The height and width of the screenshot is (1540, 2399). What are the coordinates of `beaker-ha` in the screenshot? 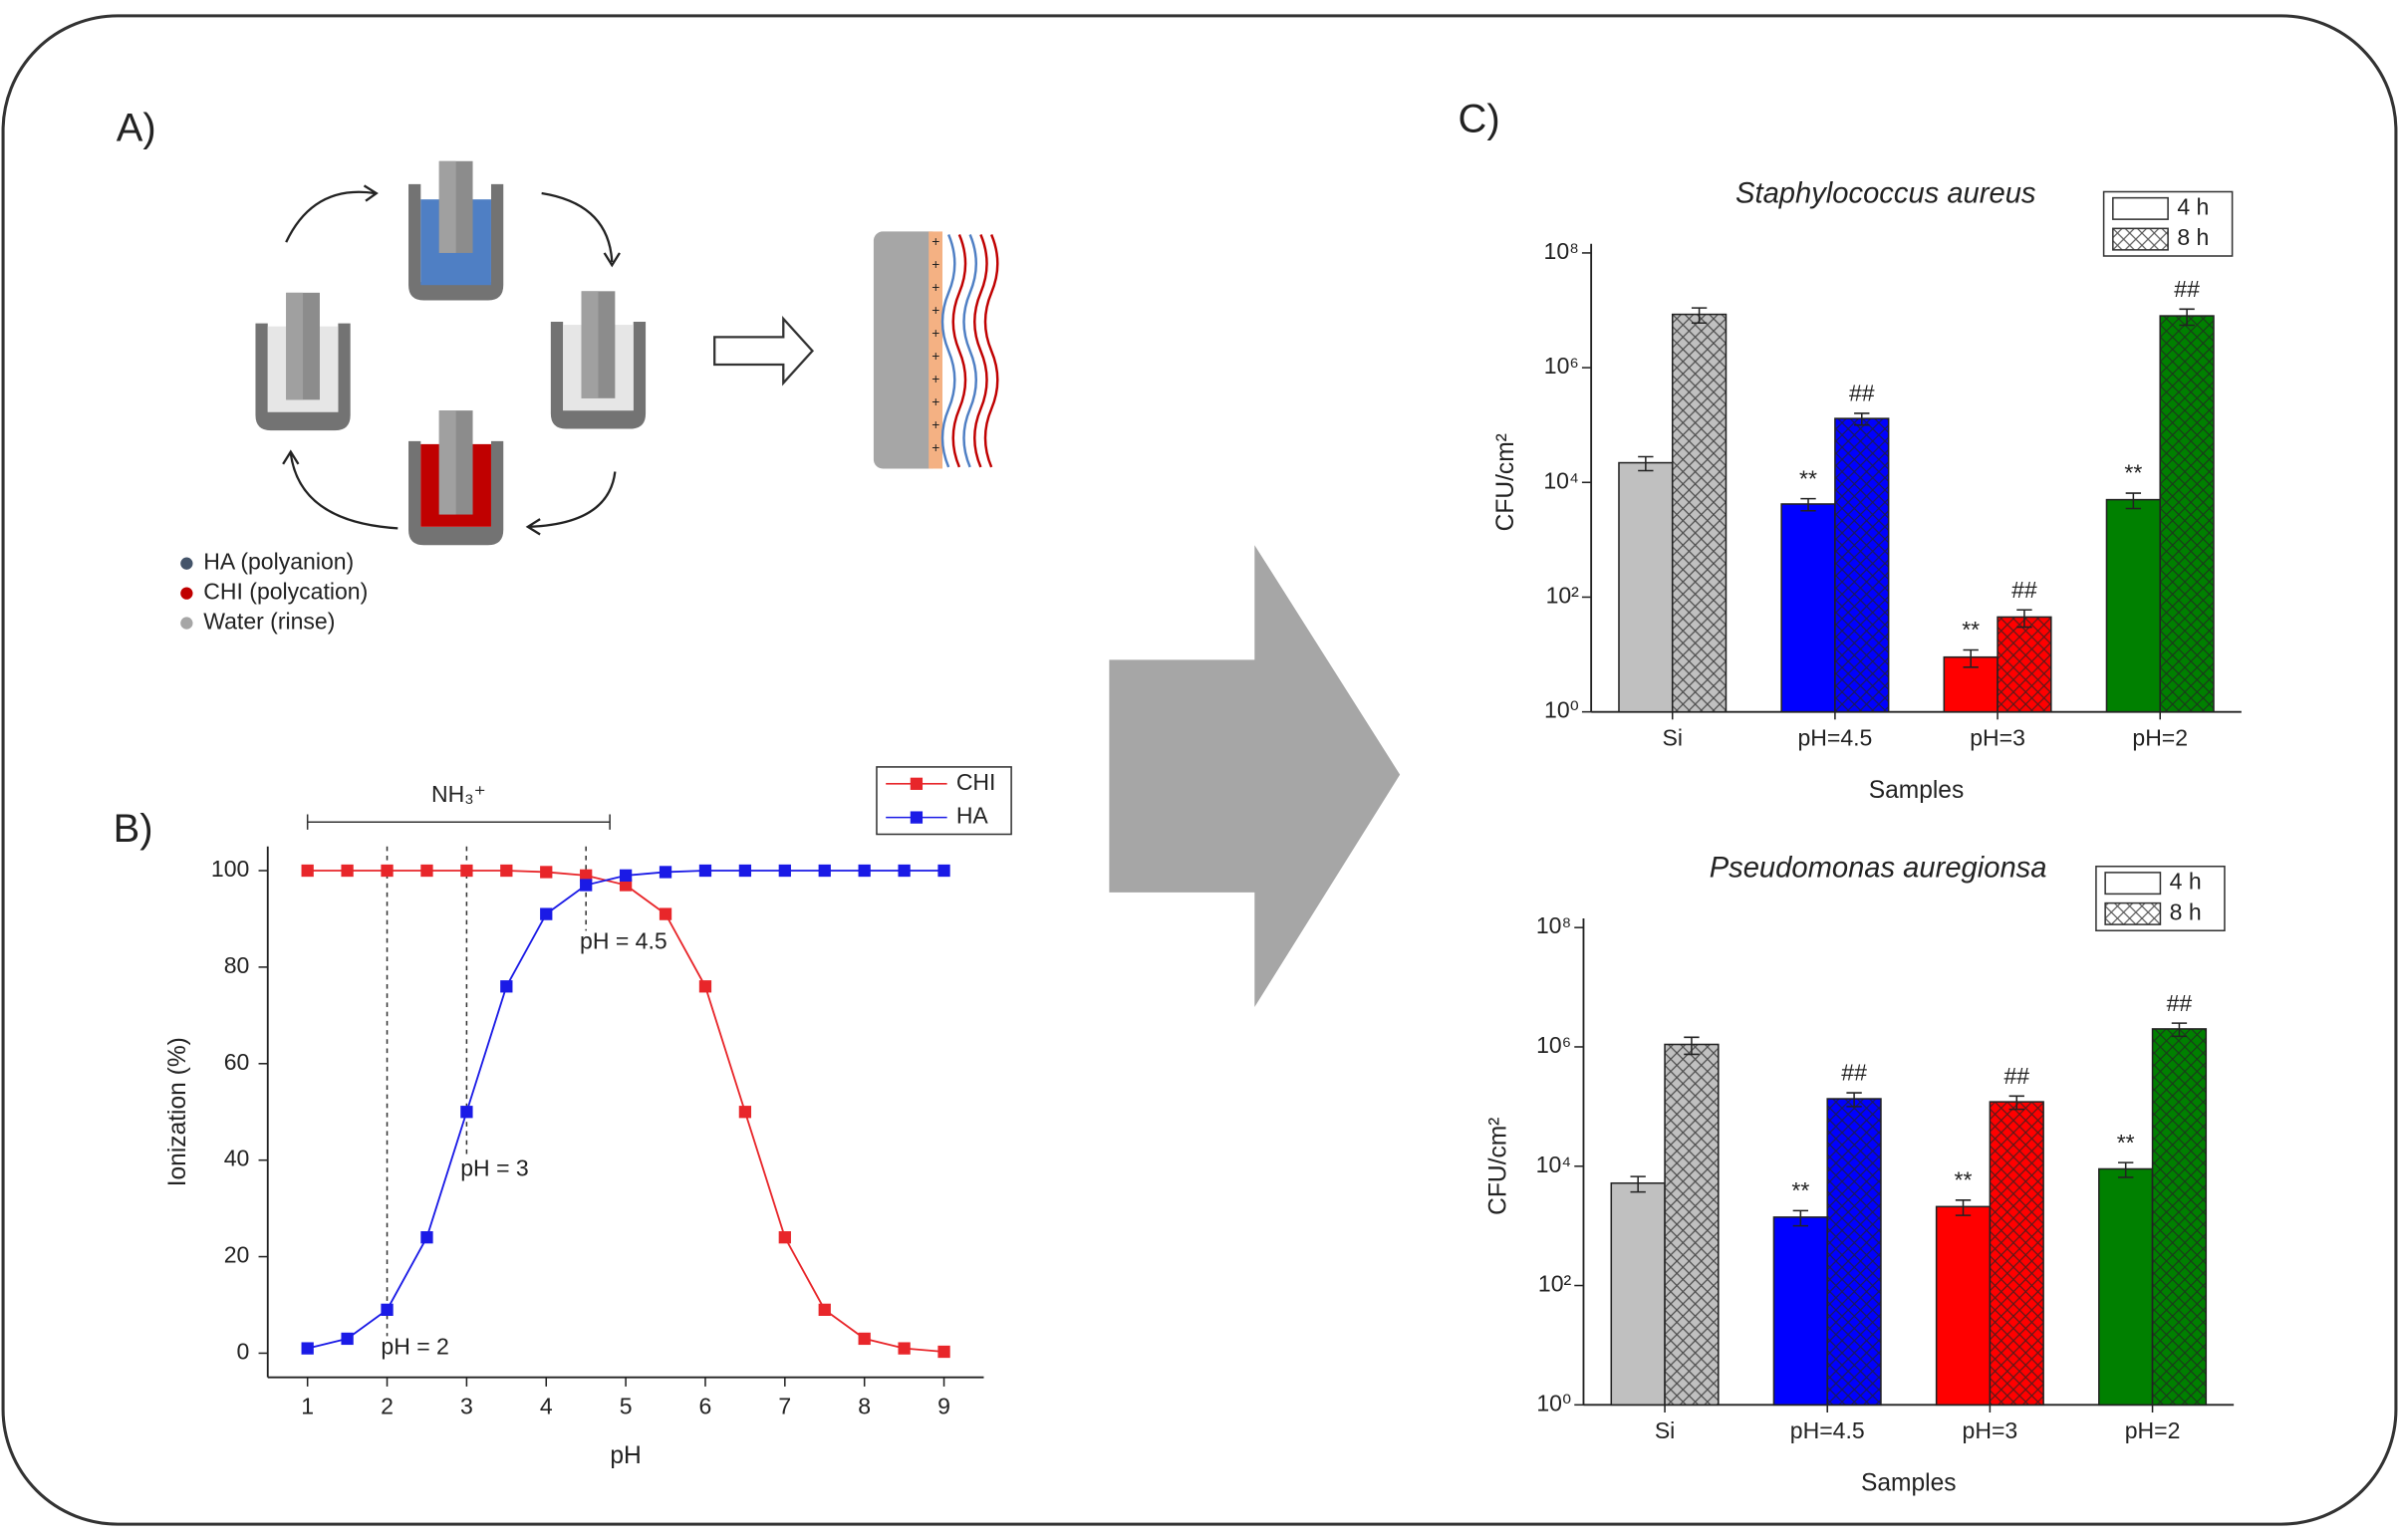 It's located at (456, 230).